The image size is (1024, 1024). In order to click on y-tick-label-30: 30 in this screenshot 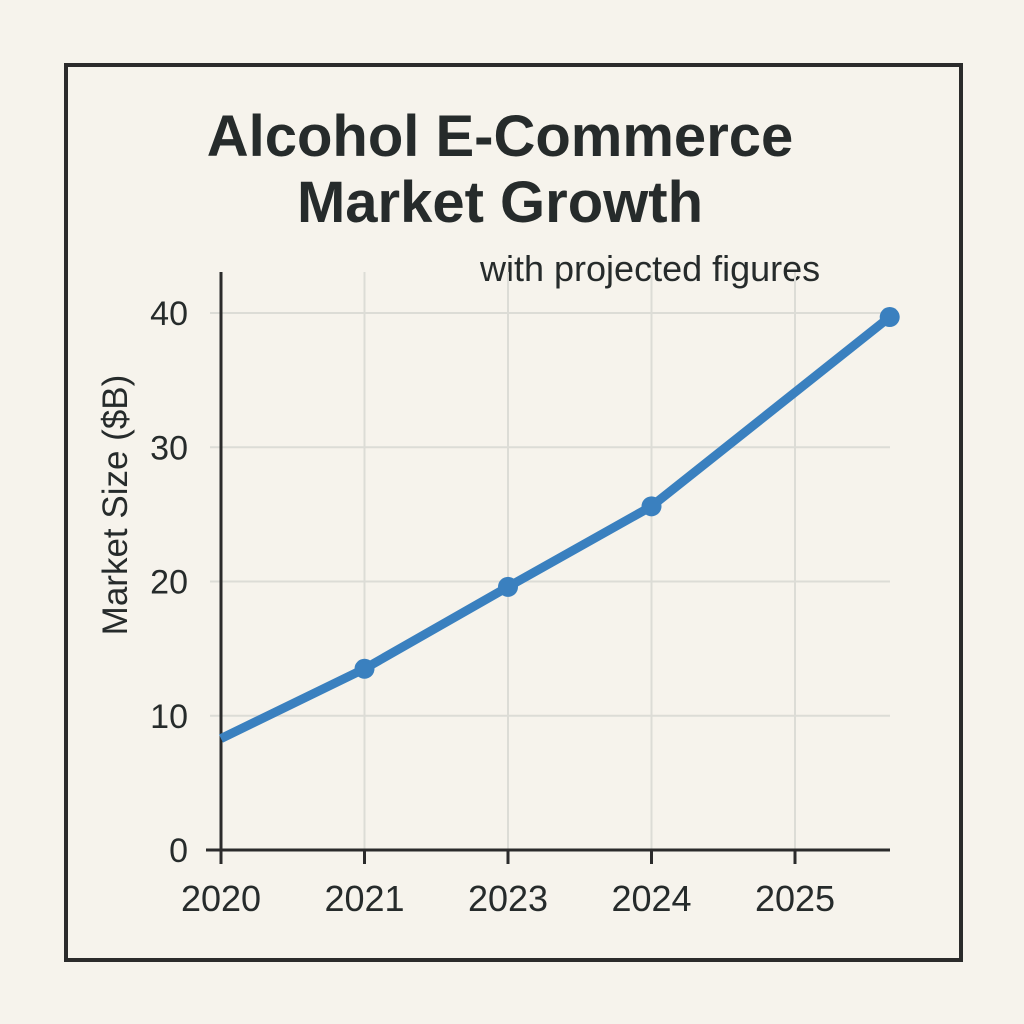, I will do `click(169, 448)`.